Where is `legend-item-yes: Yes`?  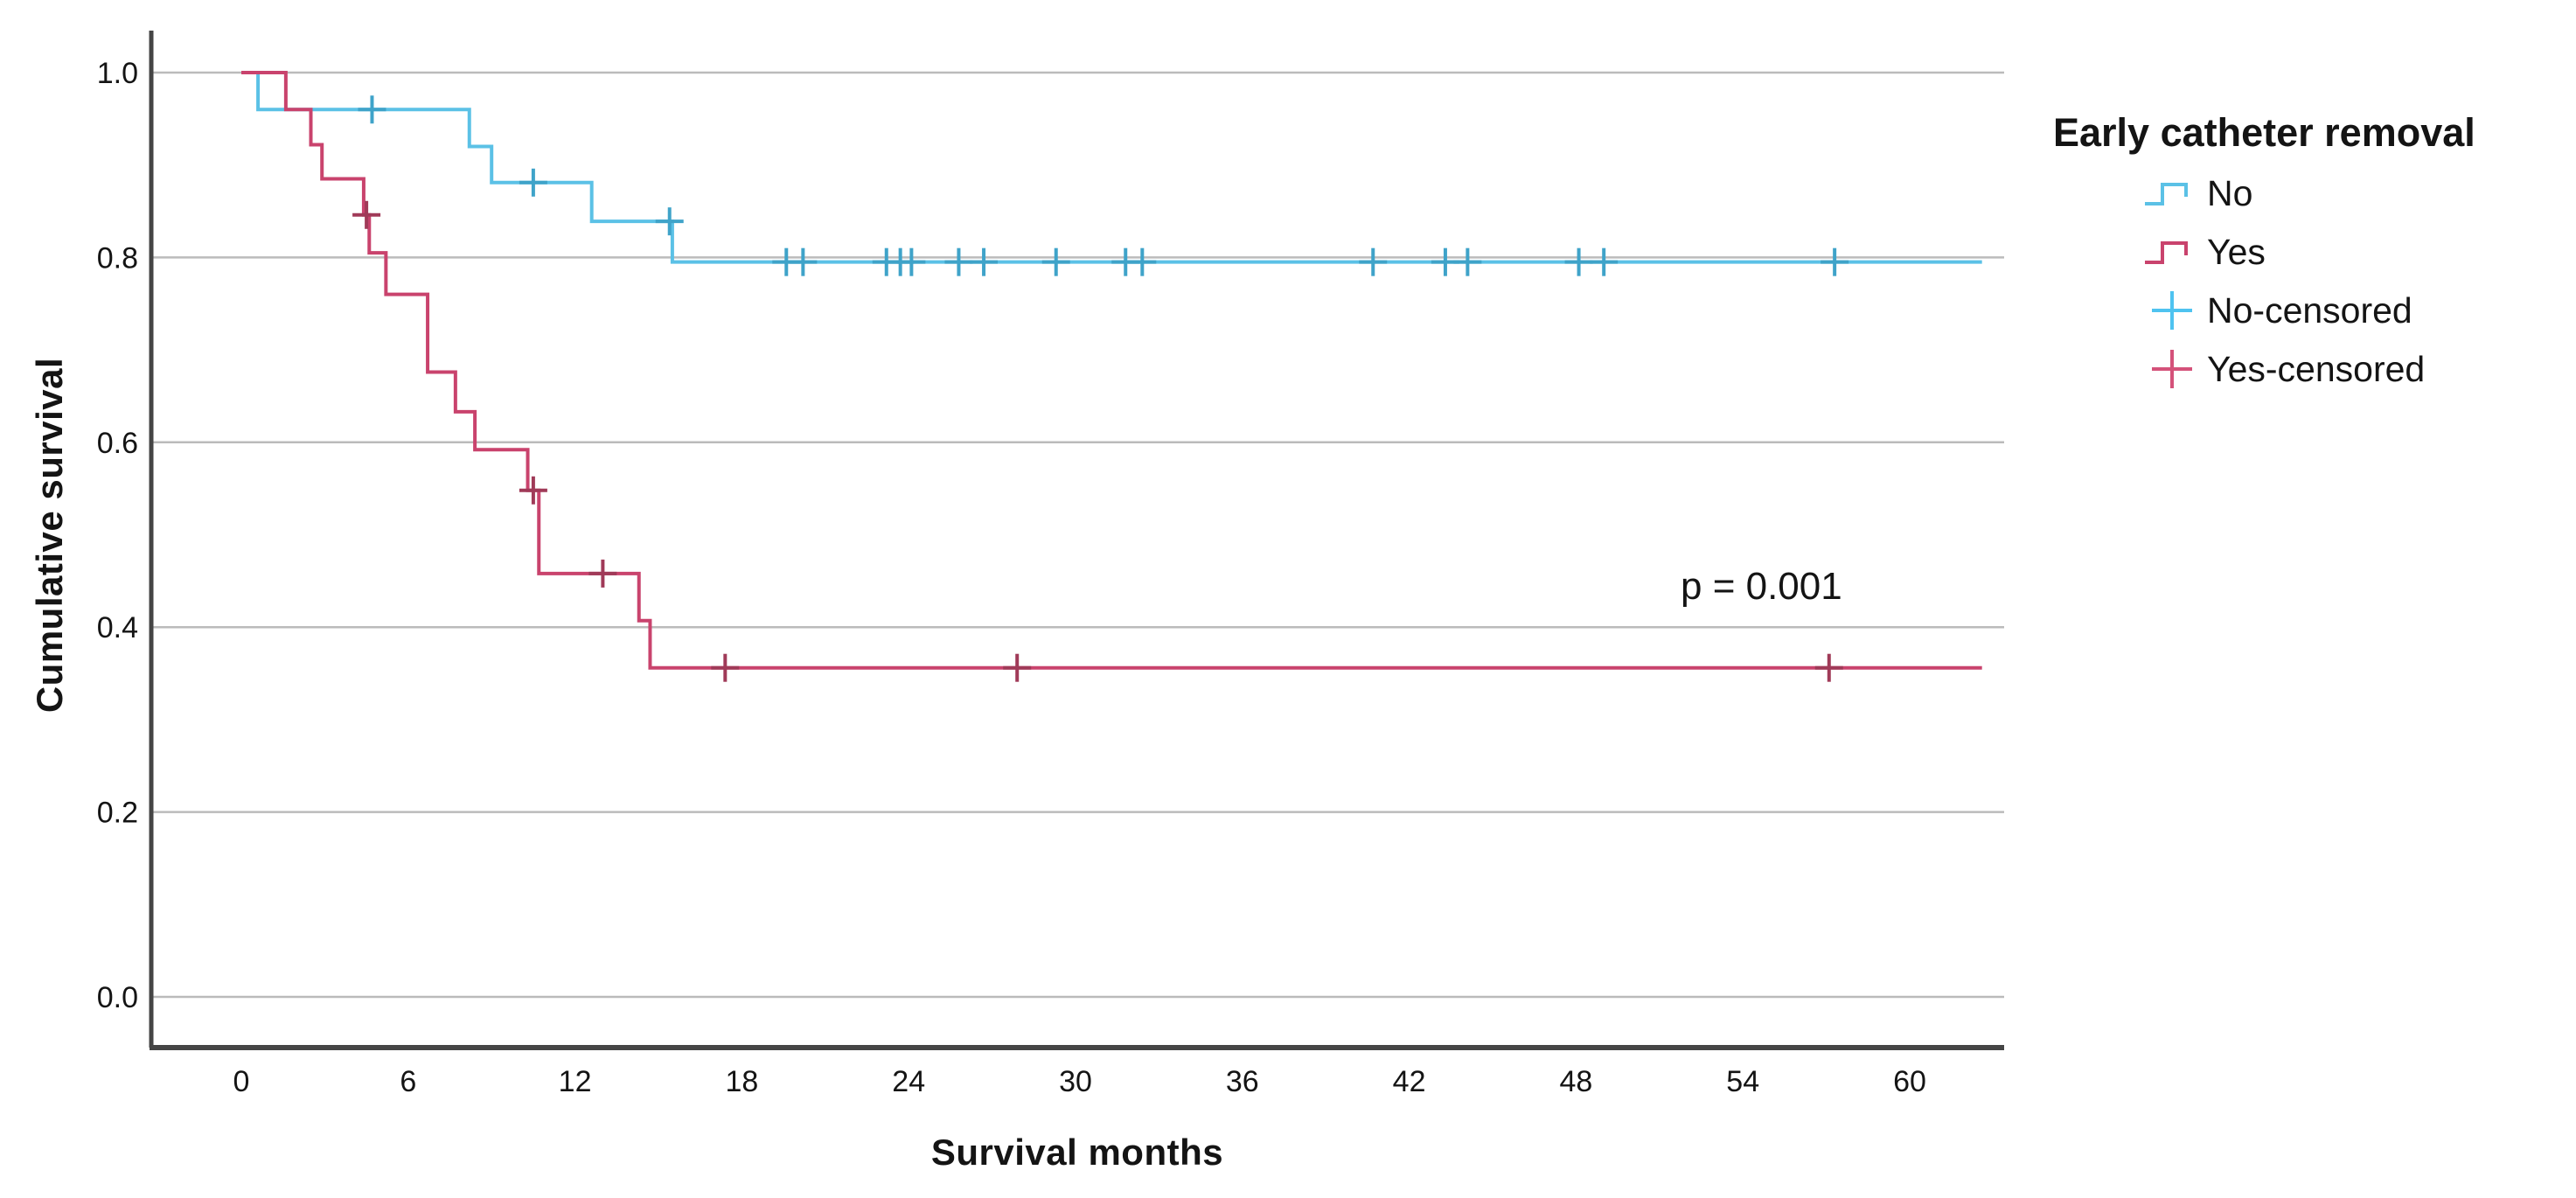
legend-item-yes: Yes is located at coordinates (2308, 252).